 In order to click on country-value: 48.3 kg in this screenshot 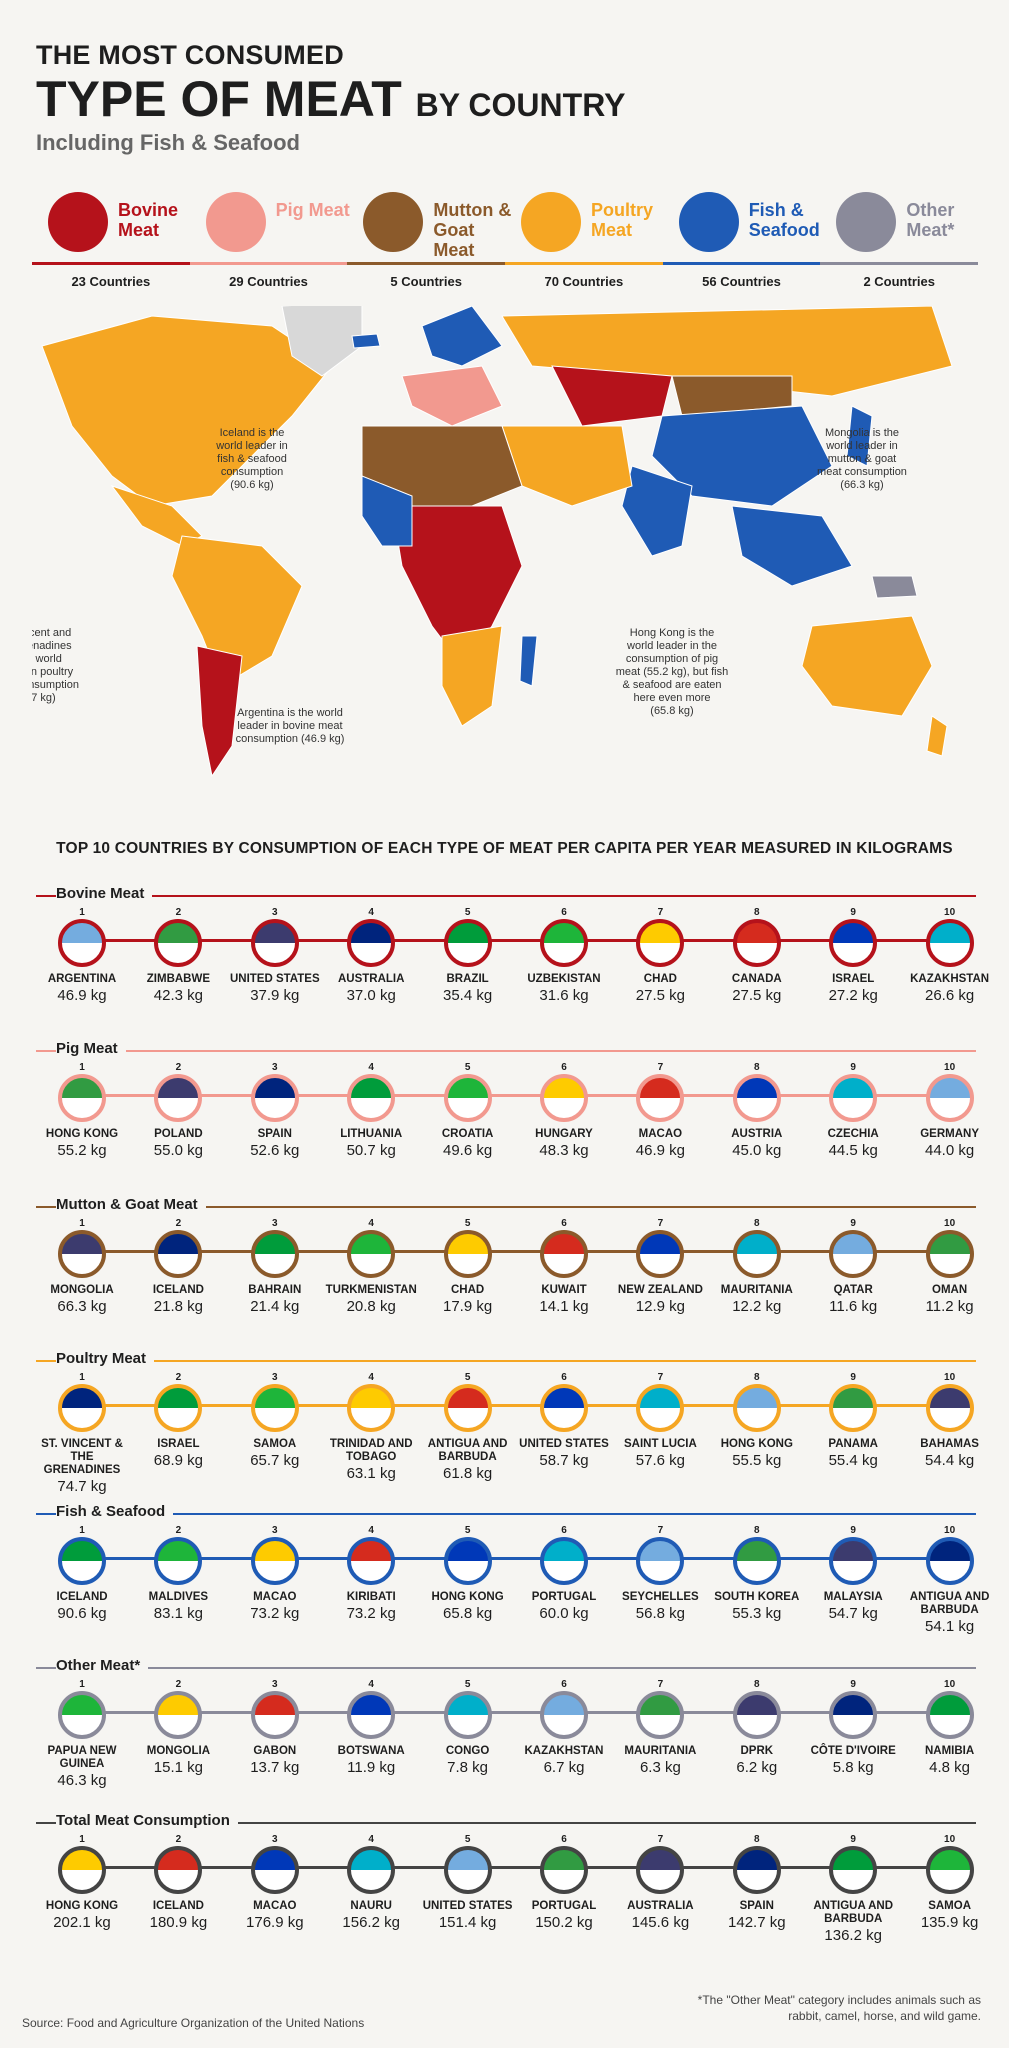, I will do `click(564, 1150)`.